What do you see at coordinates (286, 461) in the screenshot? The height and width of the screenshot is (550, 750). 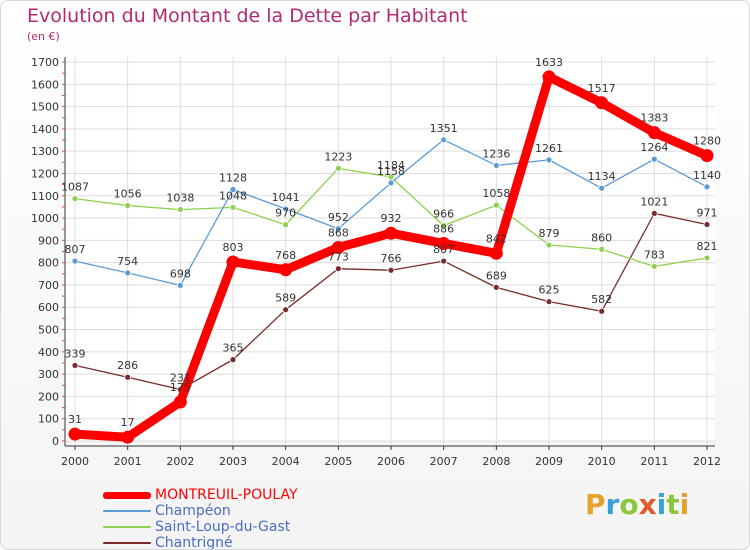 I see `x-tick-label-2004: 2004` at bounding box center [286, 461].